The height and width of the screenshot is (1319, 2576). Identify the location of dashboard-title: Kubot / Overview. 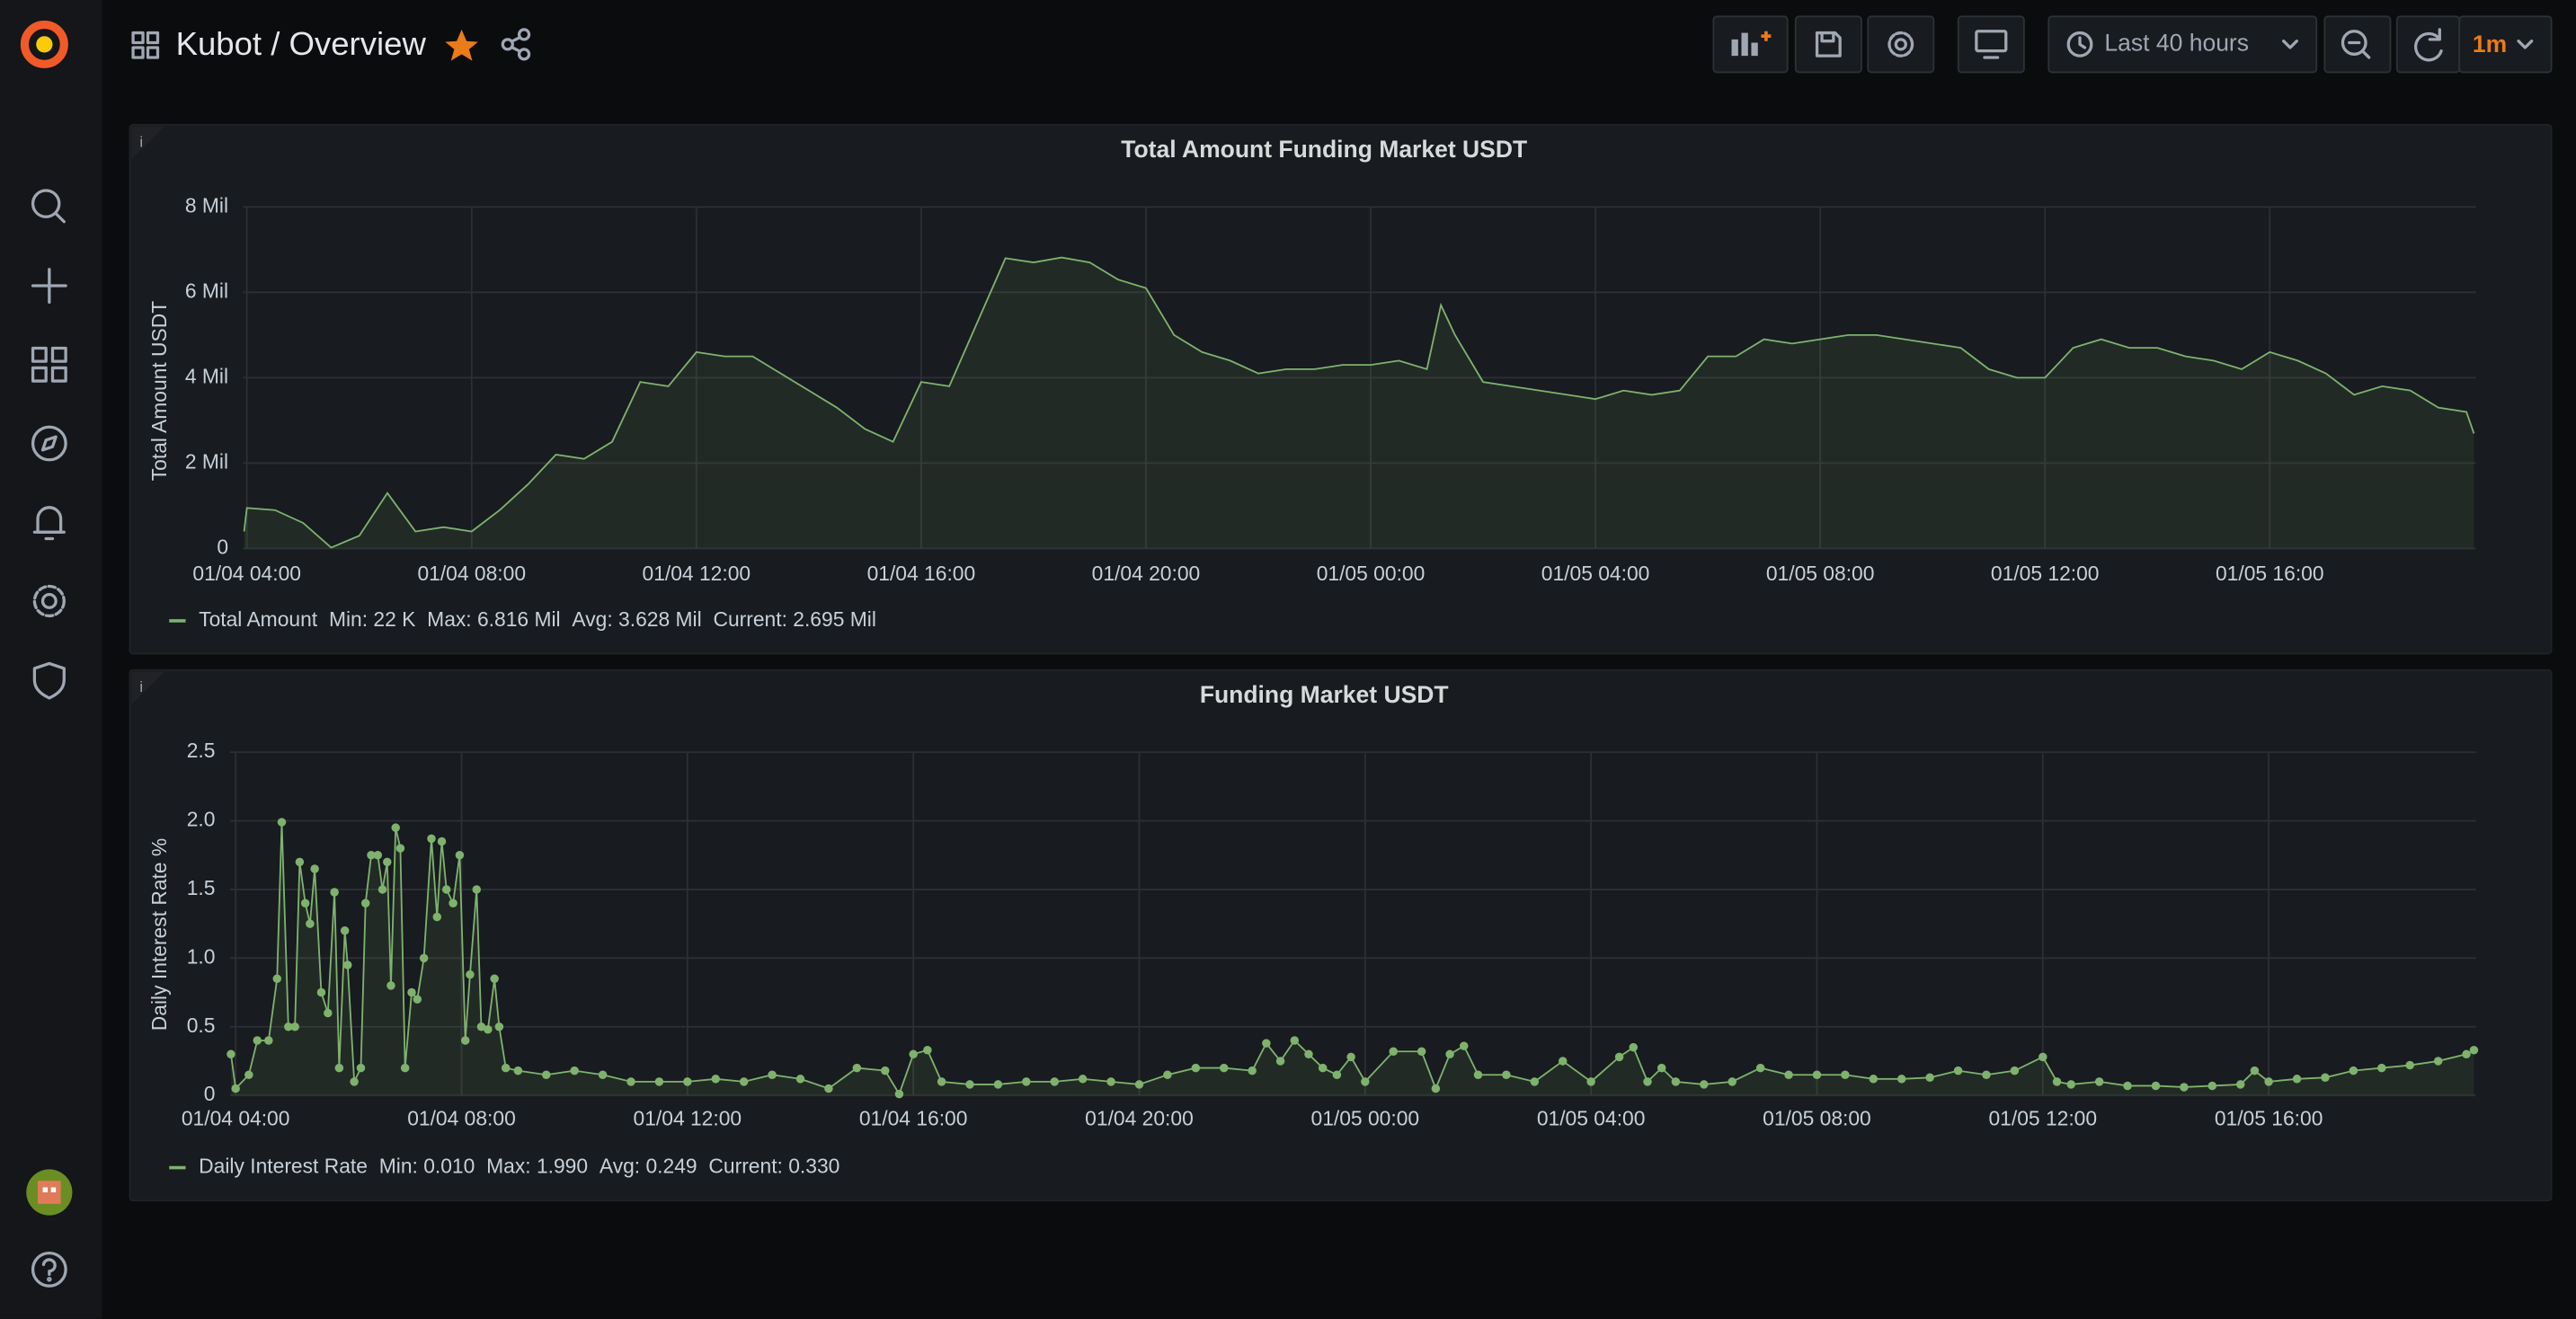
(301, 43).